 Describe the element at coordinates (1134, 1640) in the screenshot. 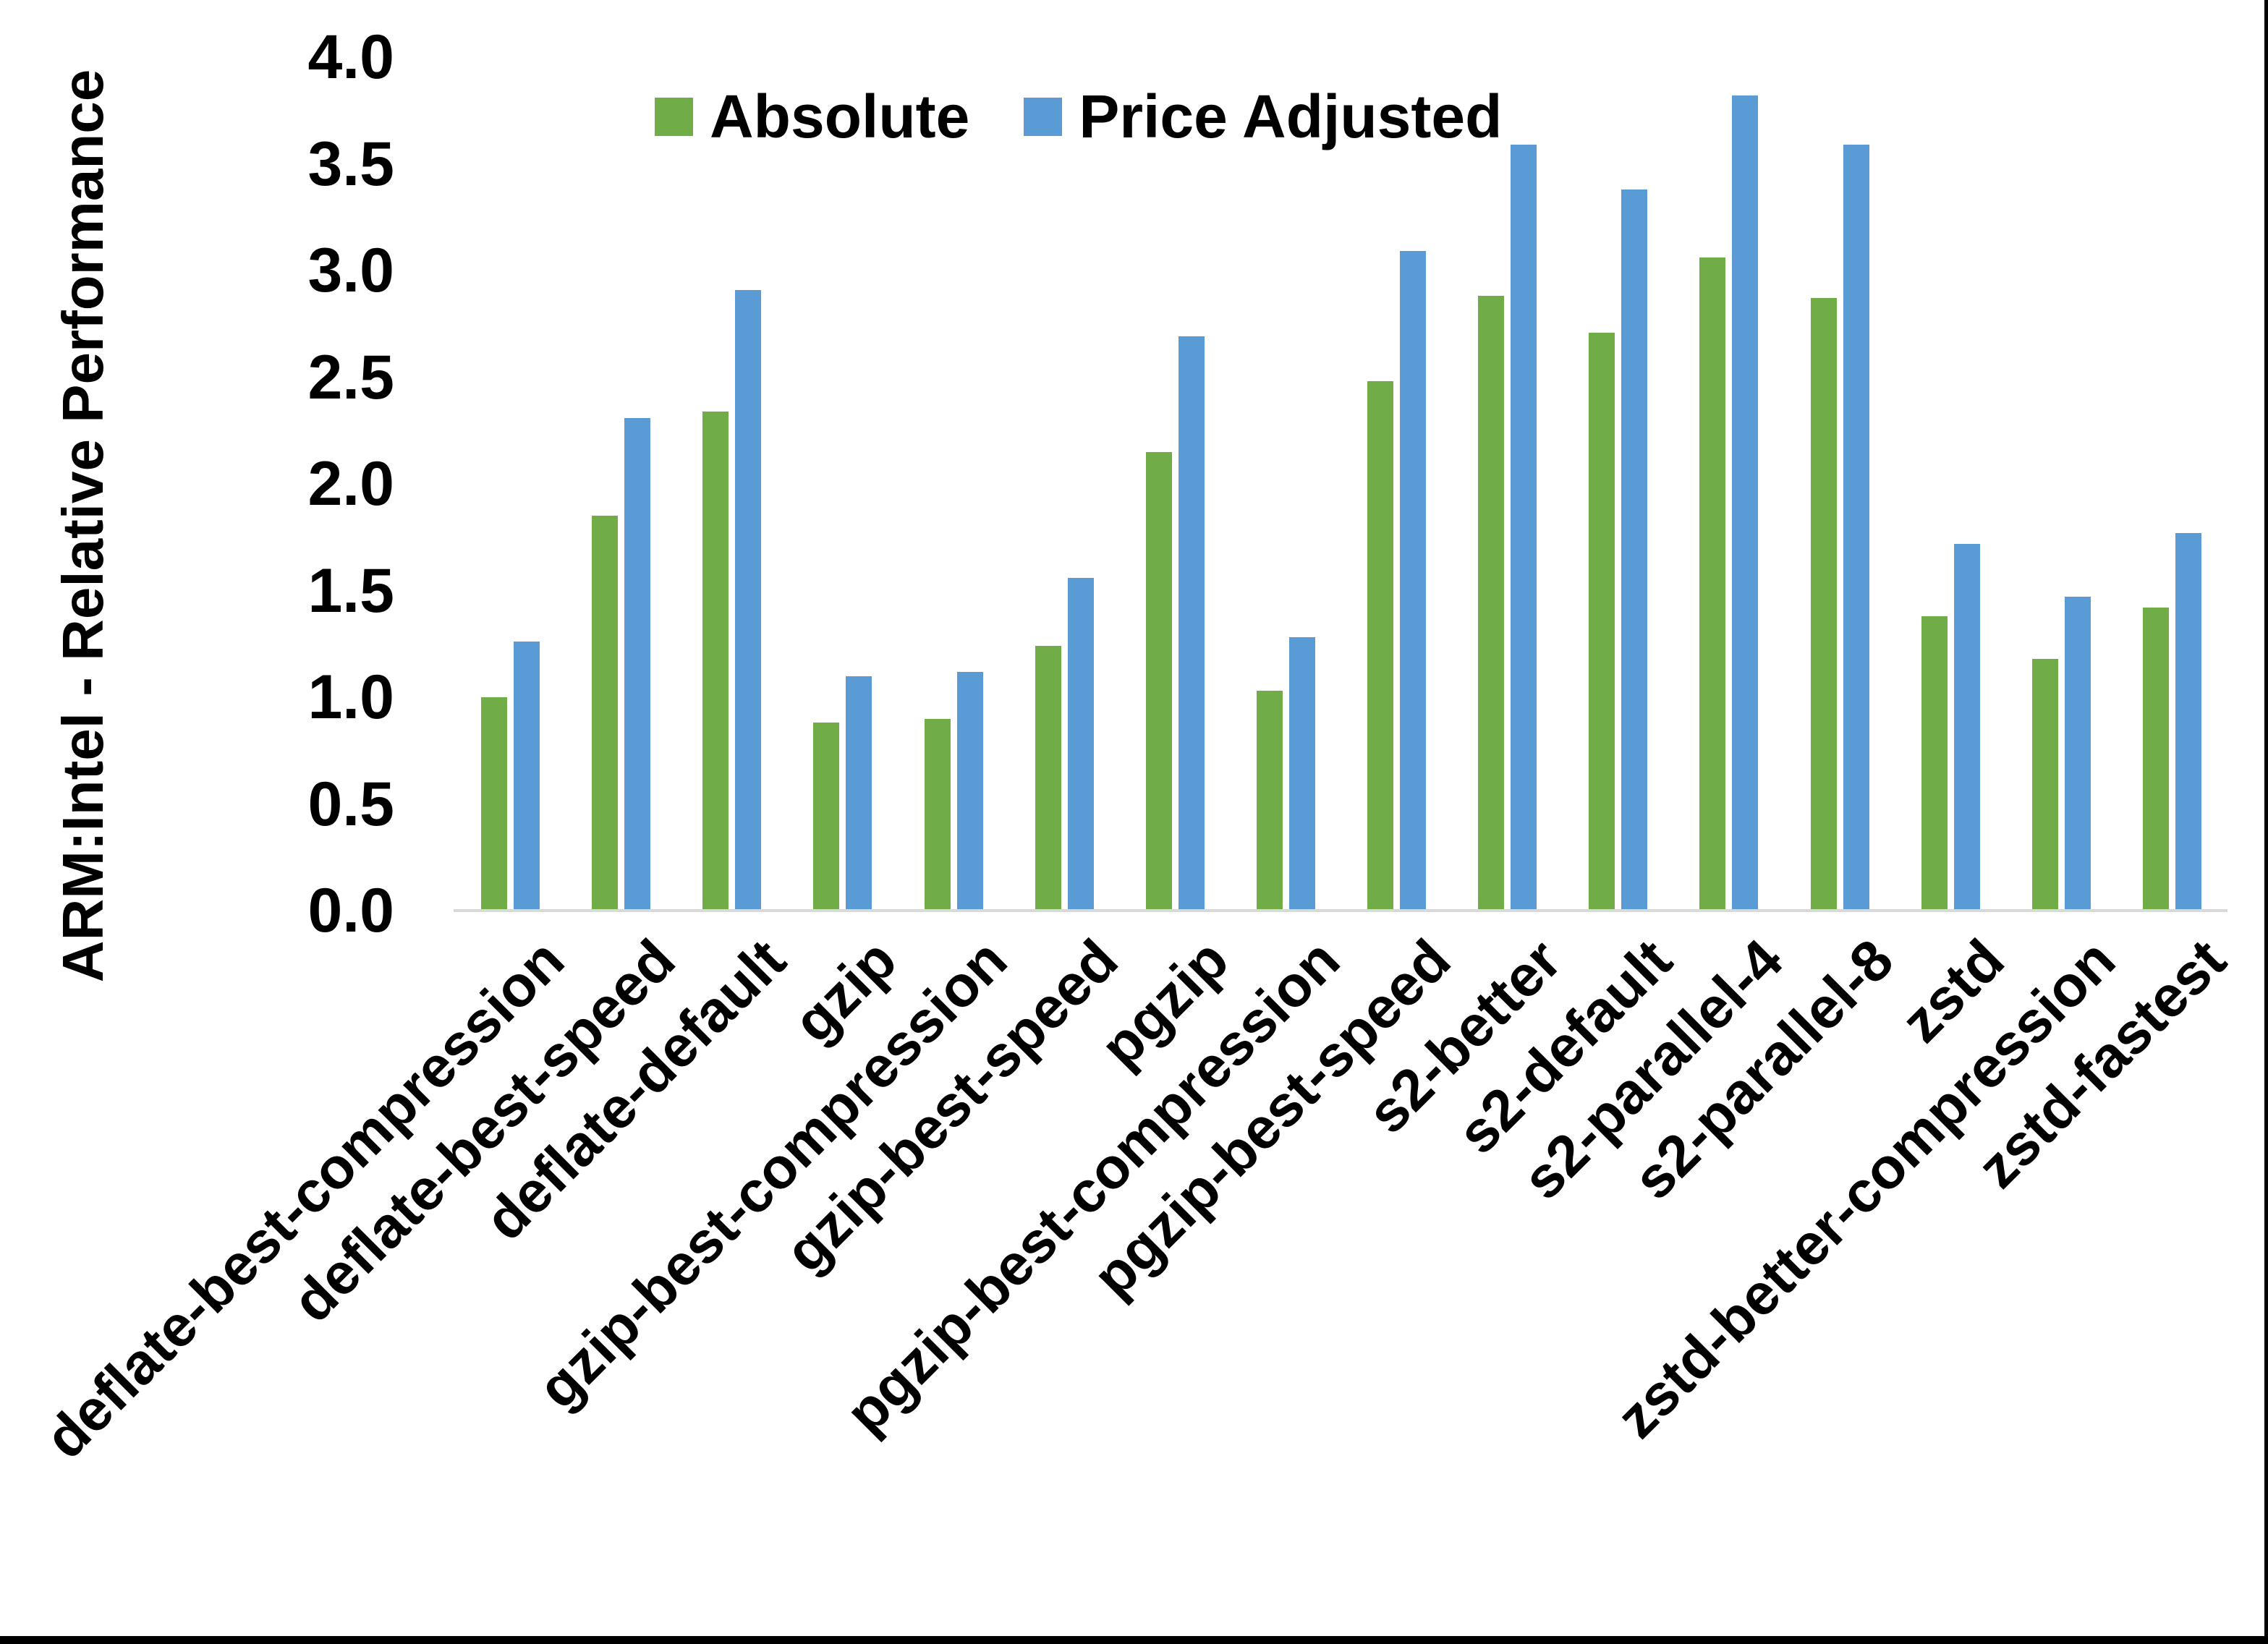

I see `bottom-frame-border` at that location.